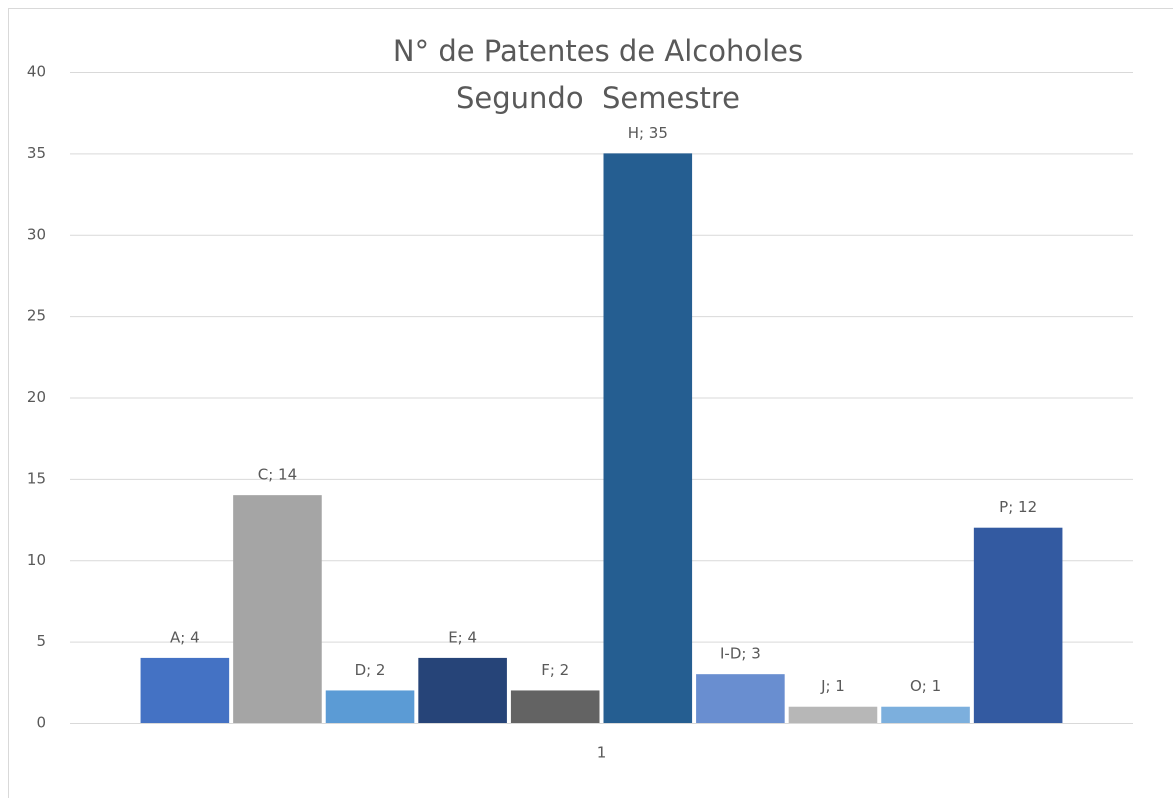 The width and height of the screenshot is (1173, 798). Describe the element at coordinates (598, 51) in the screenshot. I see `chart-title: N° de Patentes de Alcoholes` at that location.